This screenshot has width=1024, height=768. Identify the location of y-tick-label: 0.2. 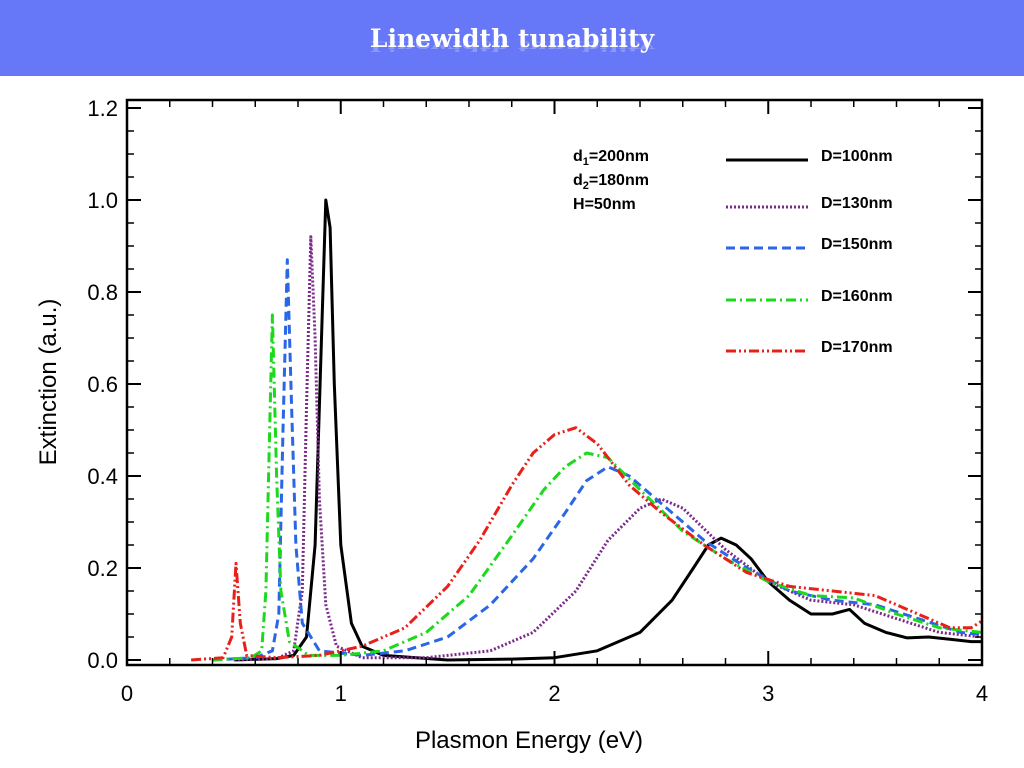
(102, 568).